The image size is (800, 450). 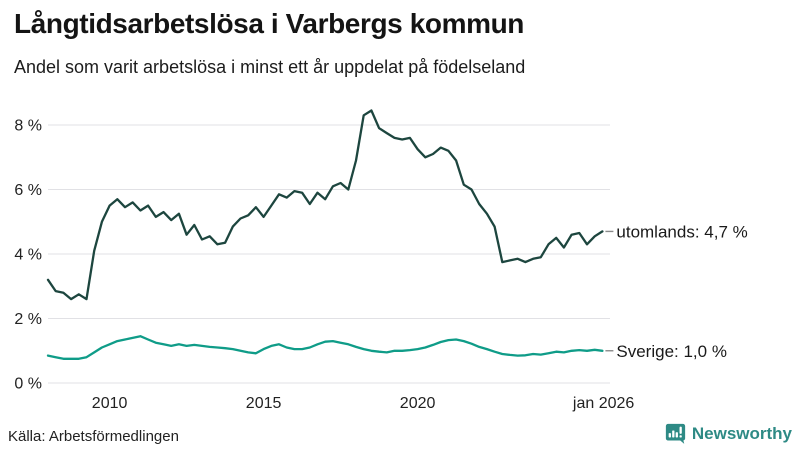 I want to click on brand-lockup: Newsworthy, so click(x=728, y=433).